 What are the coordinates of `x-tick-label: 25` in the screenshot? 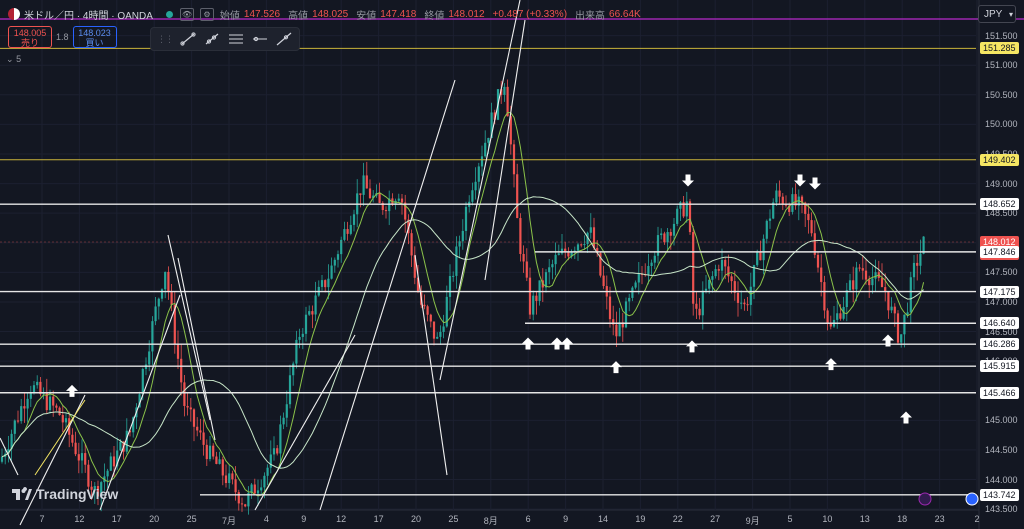 It's located at (191, 519).